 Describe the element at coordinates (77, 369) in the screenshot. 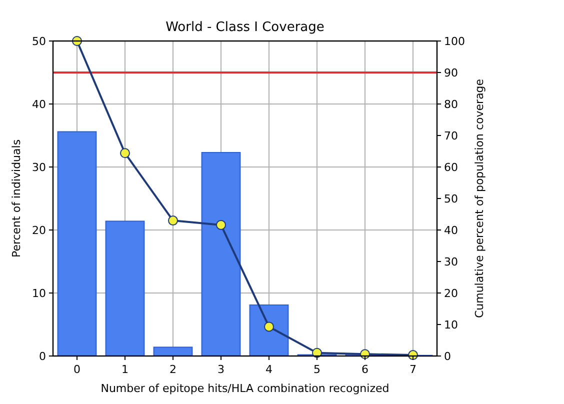

I see `x-tick-label: 0` at that location.